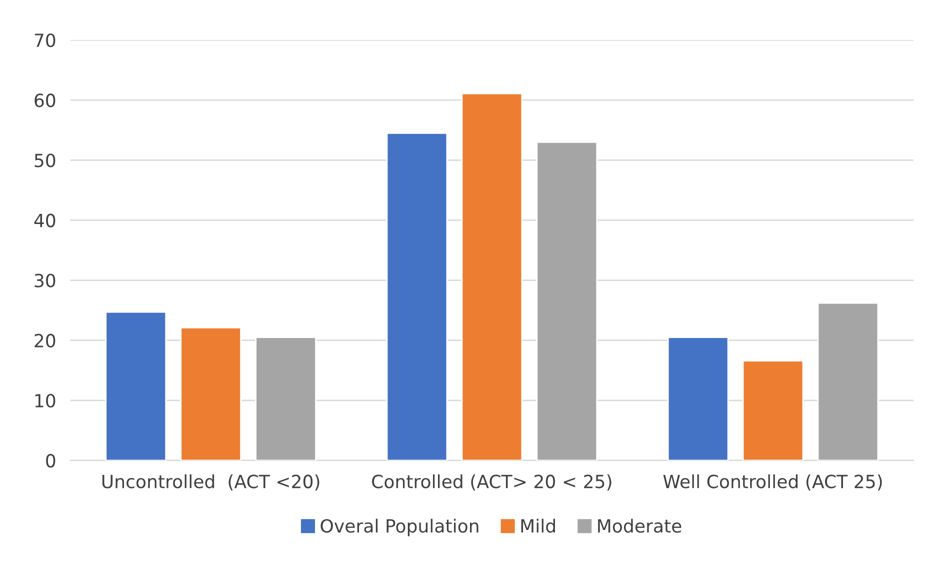 The width and height of the screenshot is (937, 572). What do you see at coordinates (45, 281) in the screenshot?
I see `y-tick-label: 30` at bounding box center [45, 281].